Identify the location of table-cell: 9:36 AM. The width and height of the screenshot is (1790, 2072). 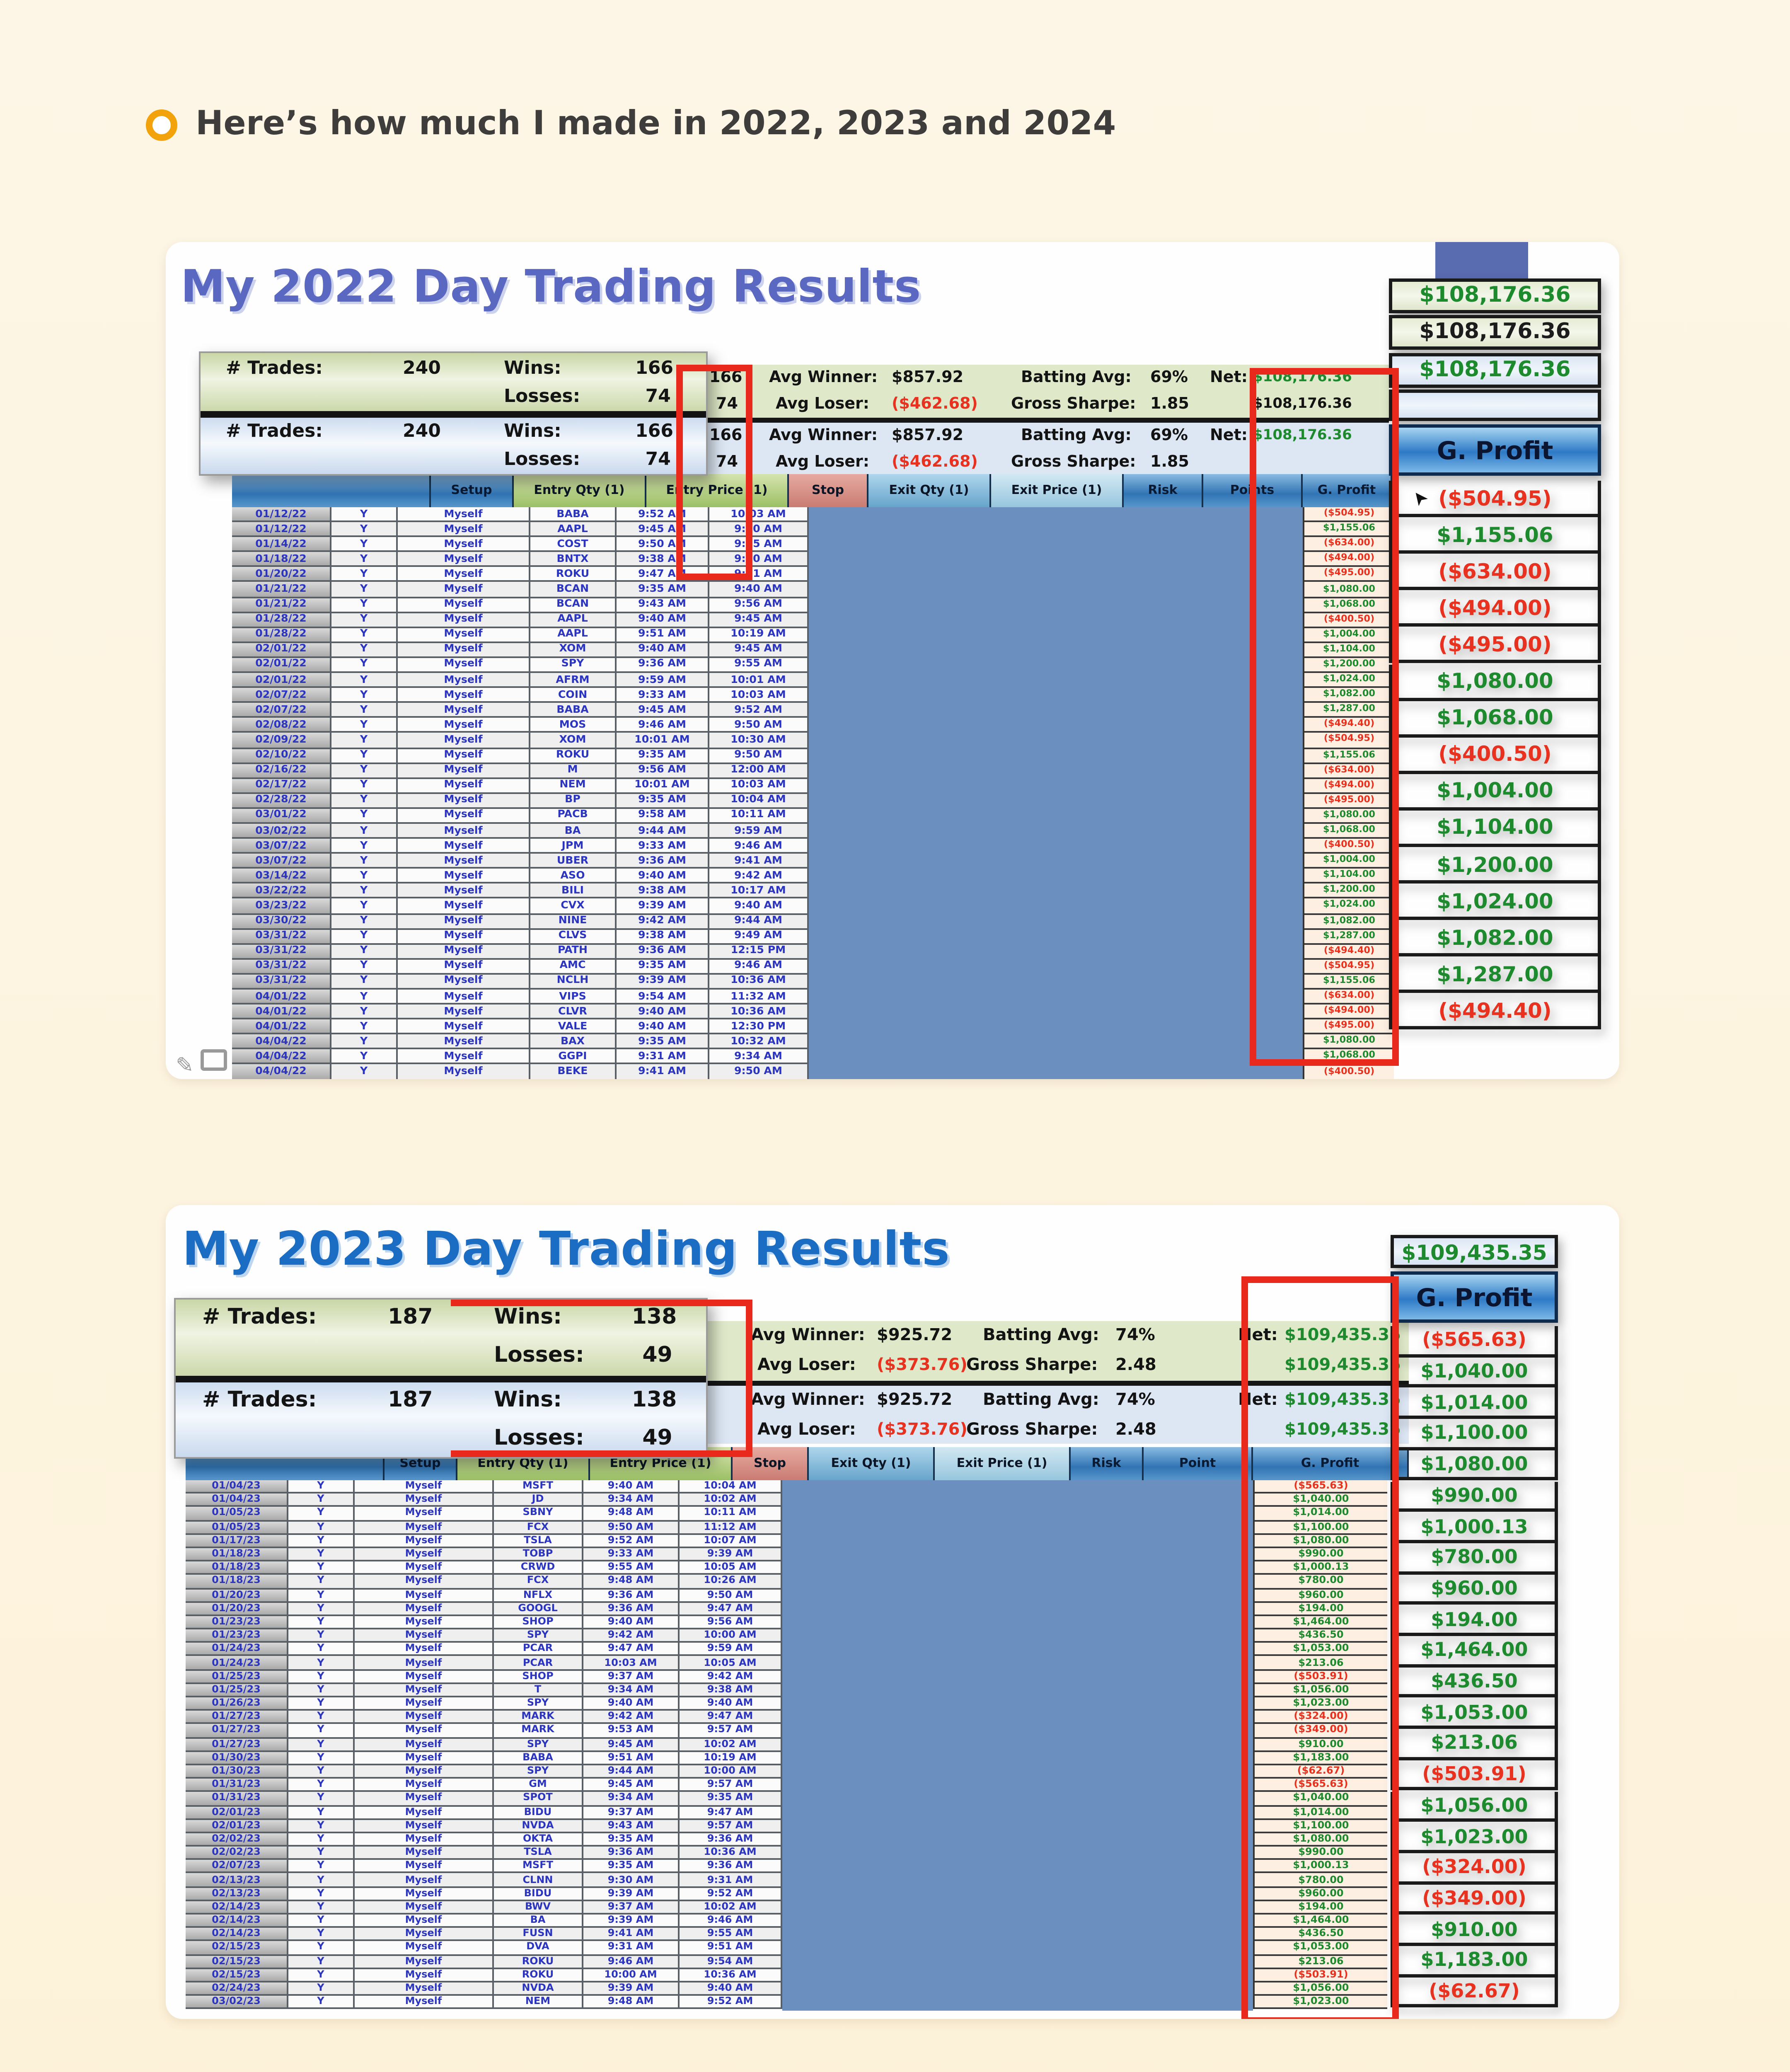
(631, 1595).